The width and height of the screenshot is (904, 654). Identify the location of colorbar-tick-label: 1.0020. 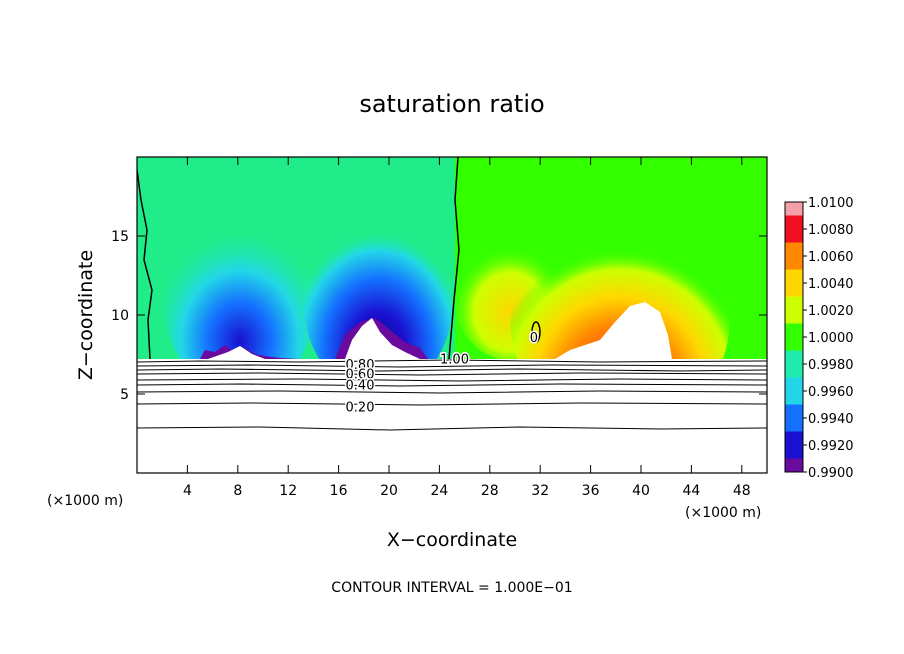
(831, 311).